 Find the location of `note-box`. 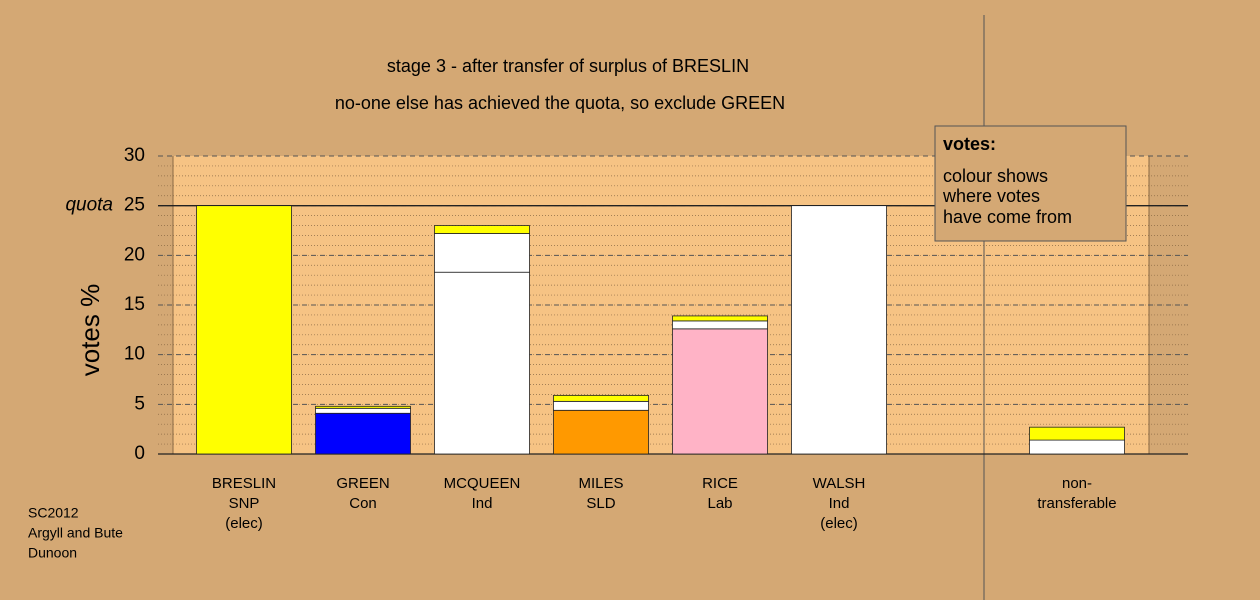

note-box is located at coordinates (1030, 183).